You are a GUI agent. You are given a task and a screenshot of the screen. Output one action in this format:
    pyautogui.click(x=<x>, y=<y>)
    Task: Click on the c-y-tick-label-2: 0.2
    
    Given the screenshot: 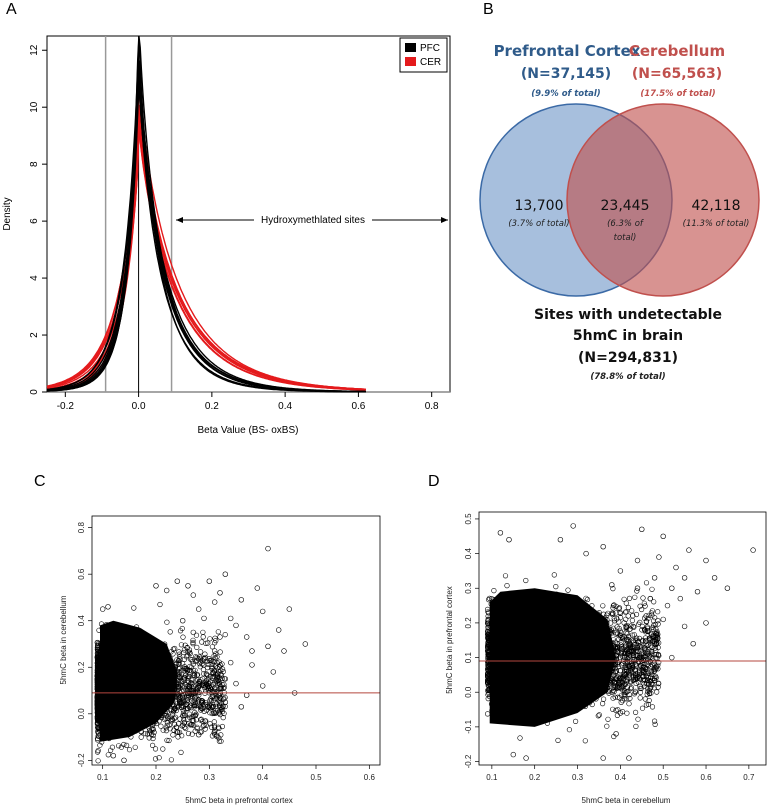 What is the action you would take?
    pyautogui.click(x=81, y=667)
    